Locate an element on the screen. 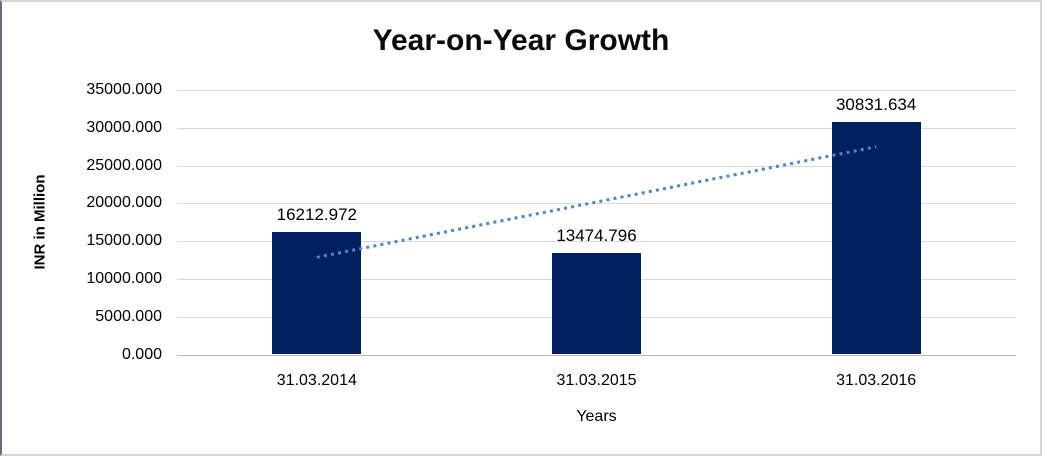 This screenshot has height=456, width=1042. x-tick-label: 31.03.2015 is located at coordinates (596, 380).